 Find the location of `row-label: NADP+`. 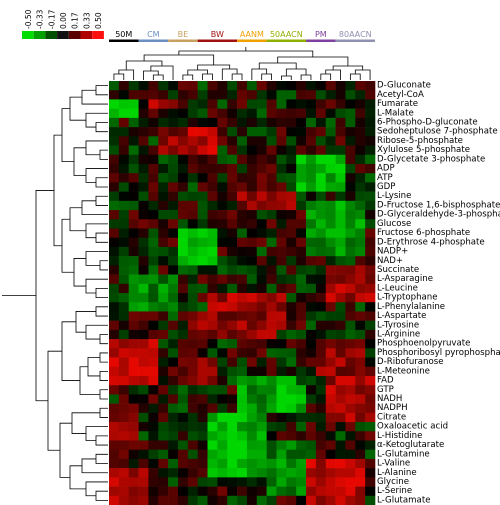

row-label: NADP+ is located at coordinates (392, 252).